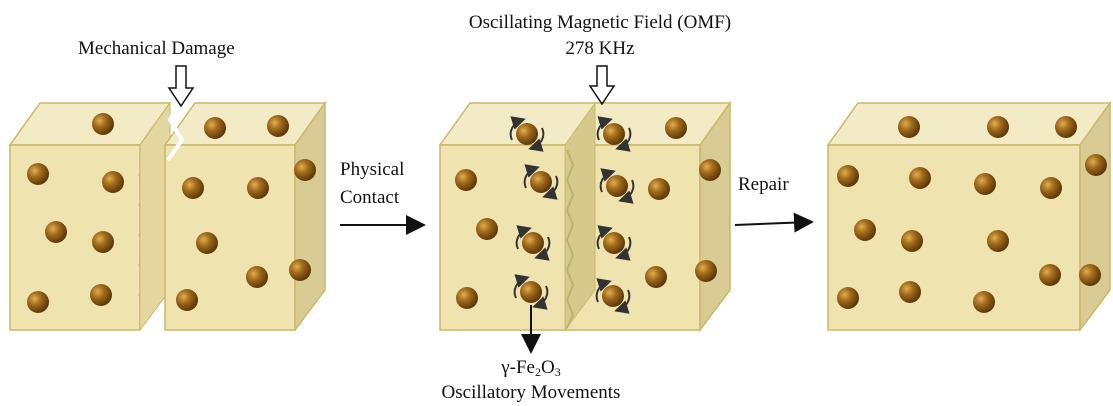  What do you see at coordinates (763, 184) in the screenshot?
I see `repair-label: Repair` at bounding box center [763, 184].